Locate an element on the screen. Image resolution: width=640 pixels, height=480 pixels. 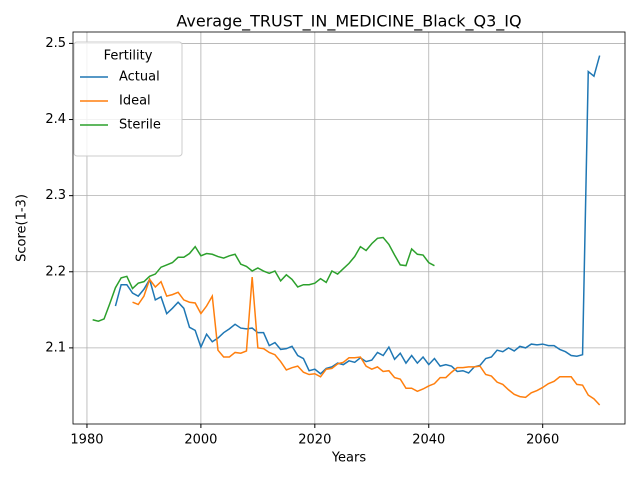
x-tick-label: 2040 is located at coordinates (428, 440).